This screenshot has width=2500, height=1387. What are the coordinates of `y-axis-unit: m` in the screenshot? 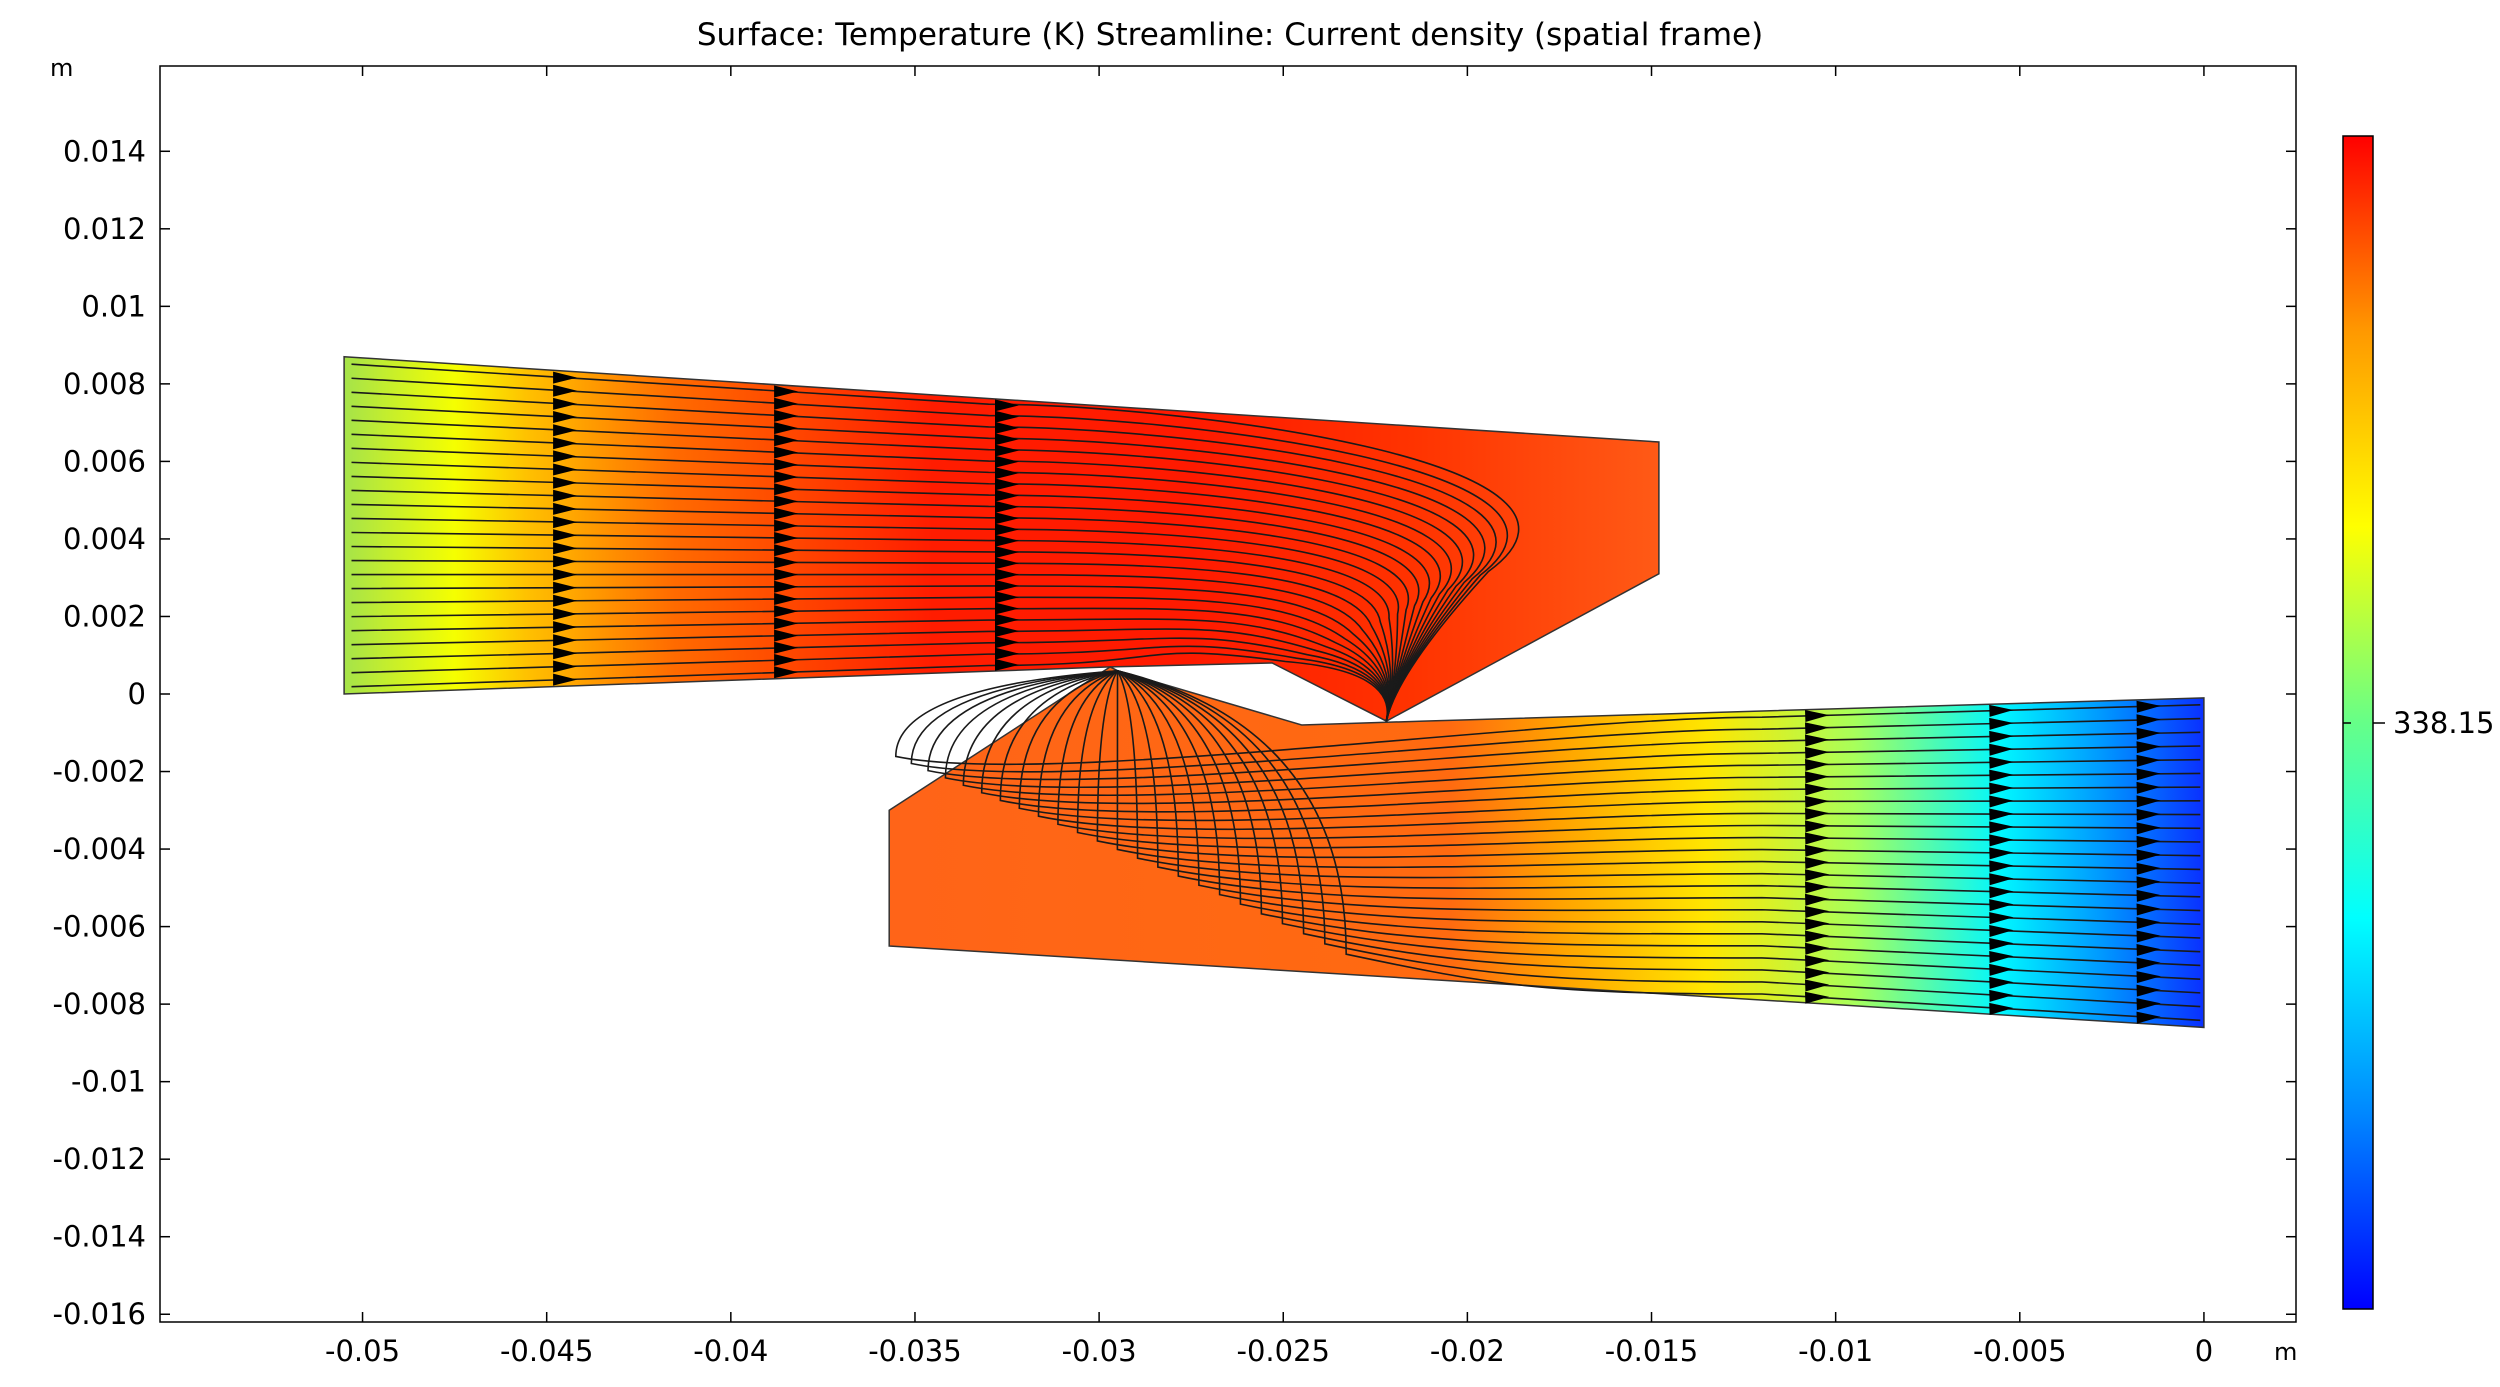 It's located at (61, 68).